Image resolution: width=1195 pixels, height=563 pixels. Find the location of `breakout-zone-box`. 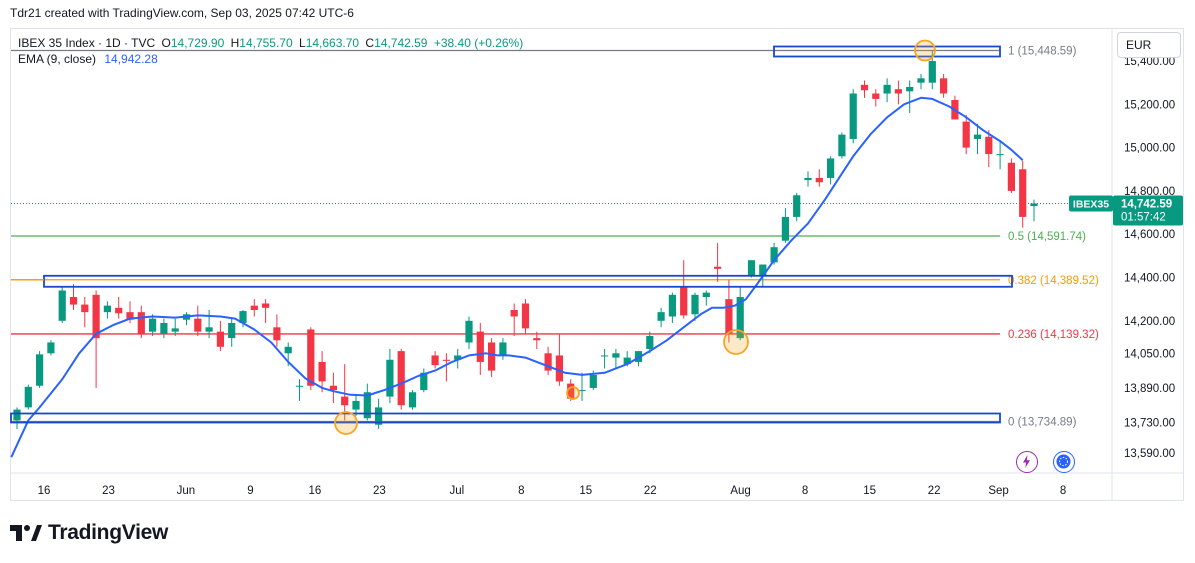

breakout-zone-box is located at coordinates (528, 281).